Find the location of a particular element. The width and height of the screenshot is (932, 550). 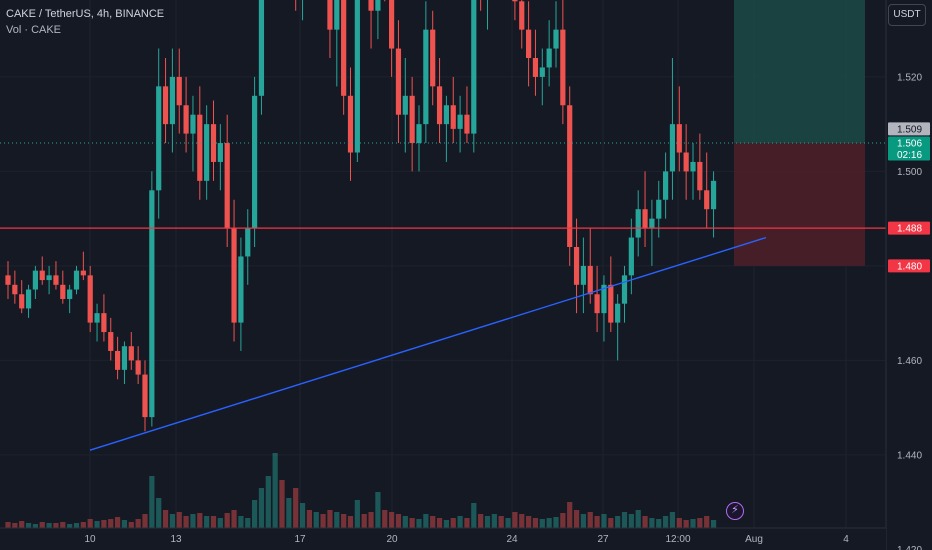

price-label: 1.488 is located at coordinates (909, 229).